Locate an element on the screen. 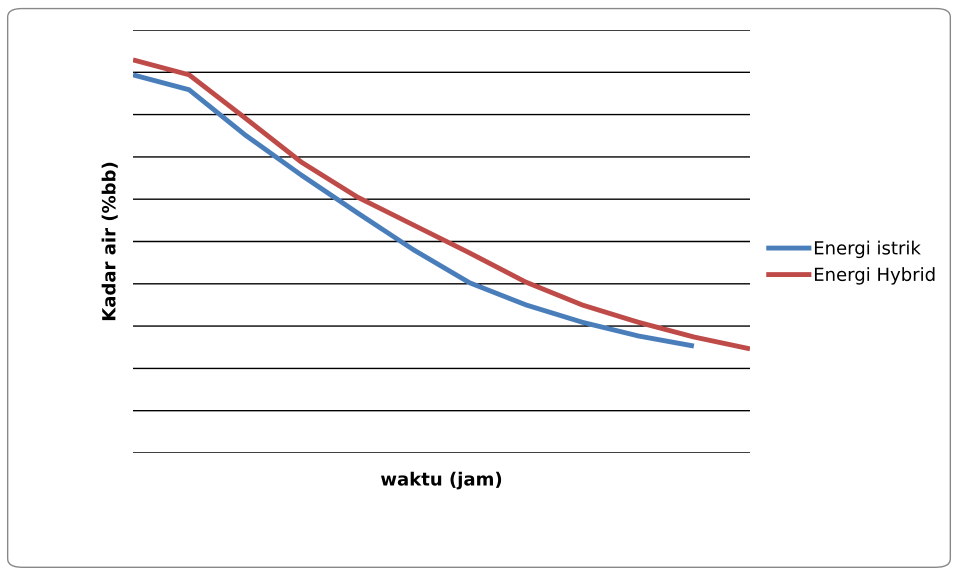  x-axis-title: waktu (jam) is located at coordinates (441, 481).